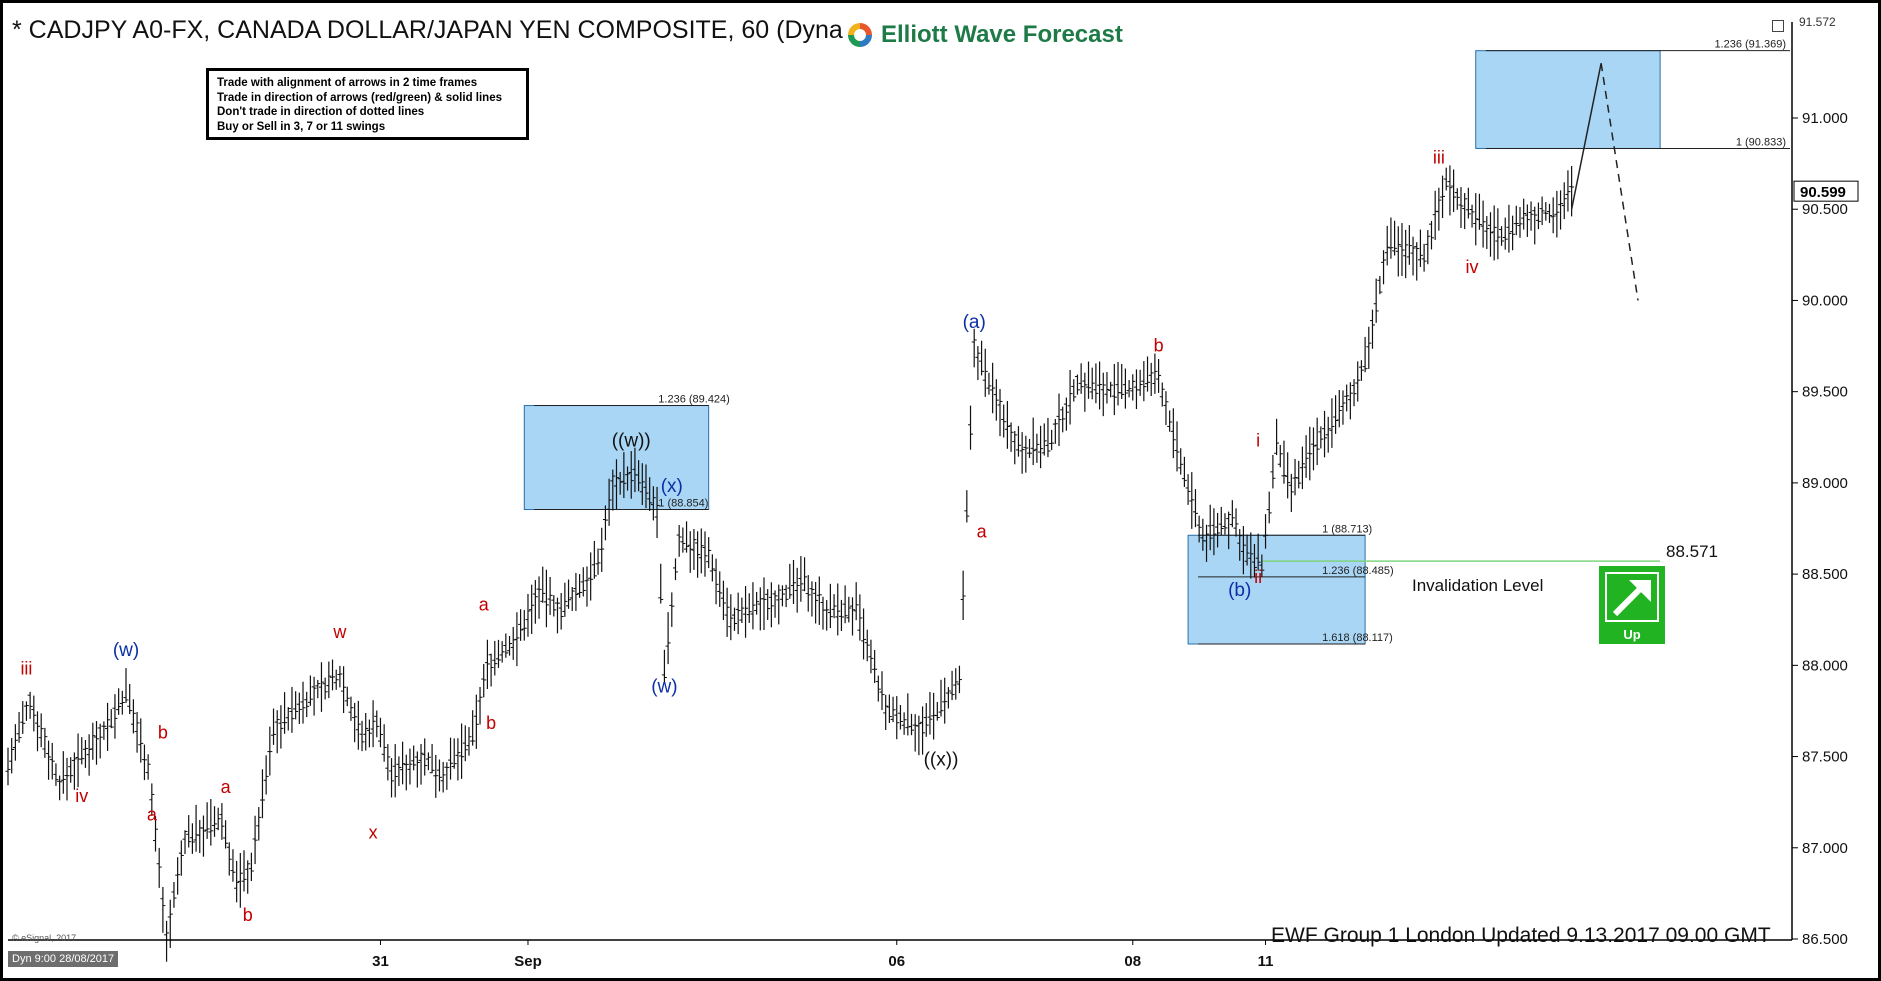  What do you see at coordinates (1825, 483) in the screenshot?
I see `price-tick-label: 89.000` at bounding box center [1825, 483].